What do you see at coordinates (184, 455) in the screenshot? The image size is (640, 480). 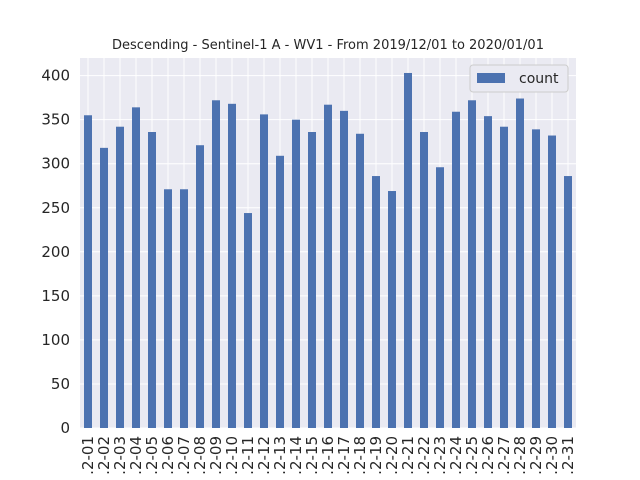 I see `x-tick-label: .2-07` at bounding box center [184, 455].